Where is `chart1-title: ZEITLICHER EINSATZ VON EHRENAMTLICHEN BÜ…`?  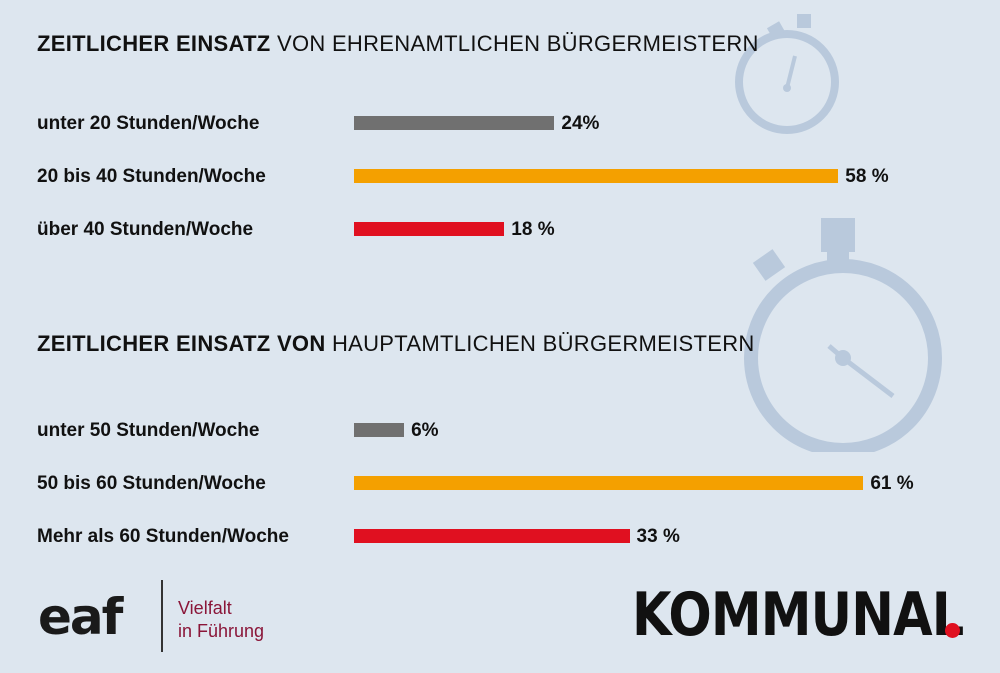 chart1-title: ZEITLICHER EINSATZ VON EHRENAMTLICHEN BÜ… is located at coordinates (398, 44).